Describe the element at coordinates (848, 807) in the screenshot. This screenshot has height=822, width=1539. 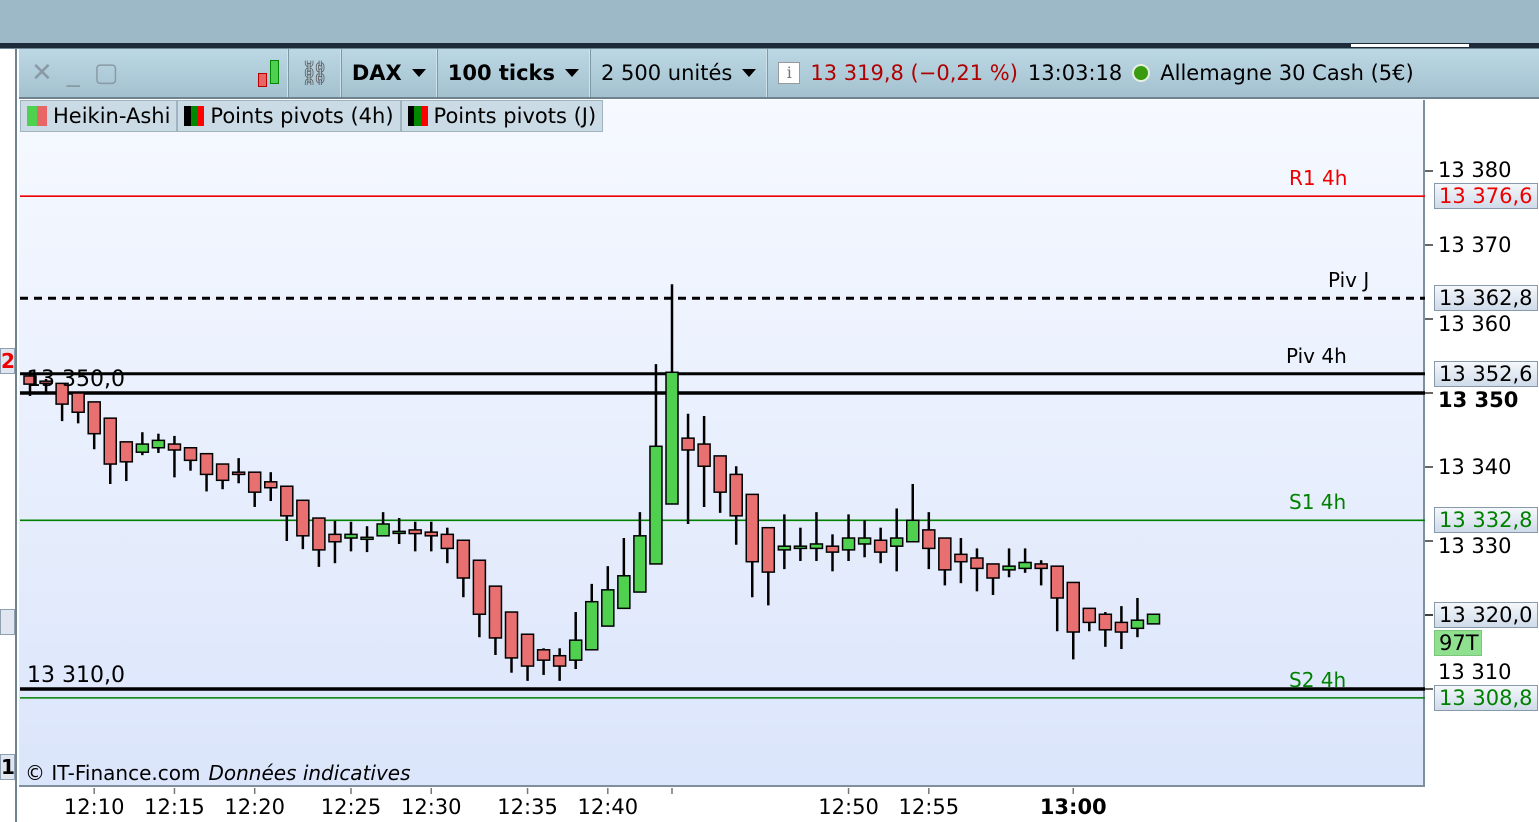
I see `x-tick-label: 12:50` at that location.